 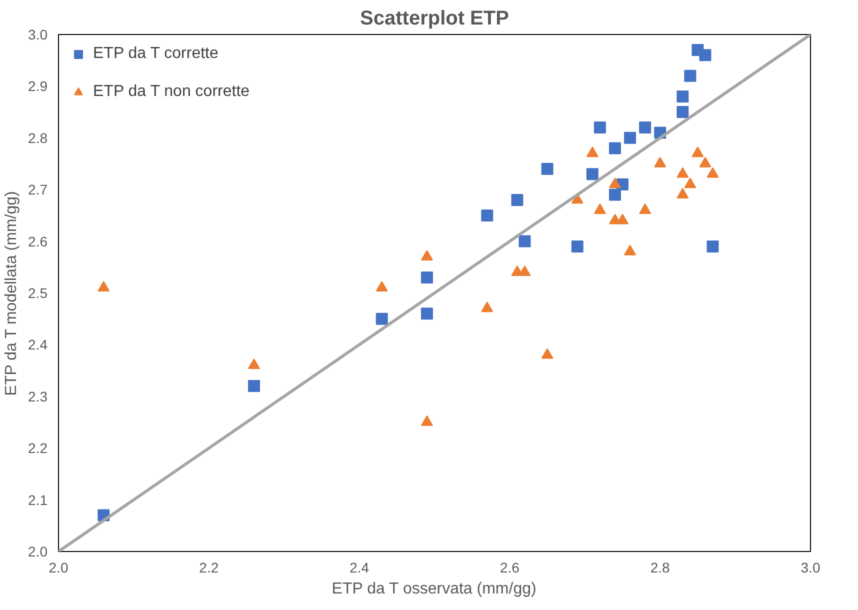 I want to click on y-tick-label: 2.5, so click(x=38, y=293).